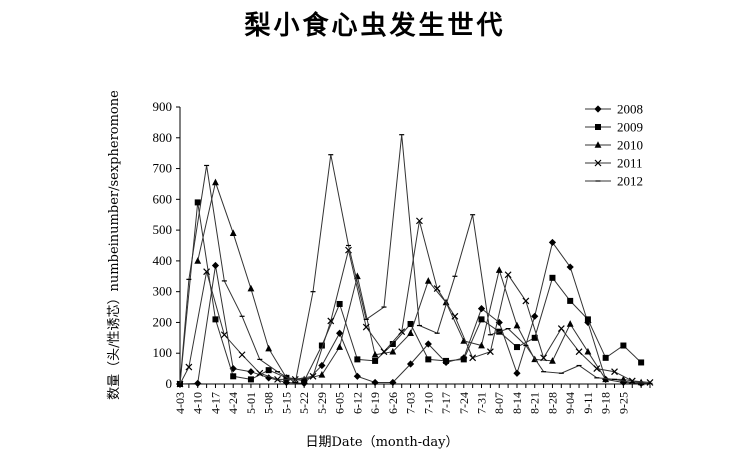 The height and width of the screenshot is (457, 750). I want to click on x-tick-label: 9-11, so click(588, 403).